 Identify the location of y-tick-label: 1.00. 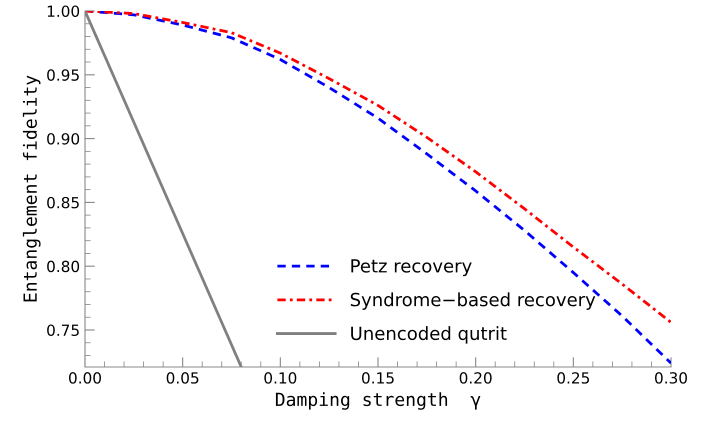
(64, 11).